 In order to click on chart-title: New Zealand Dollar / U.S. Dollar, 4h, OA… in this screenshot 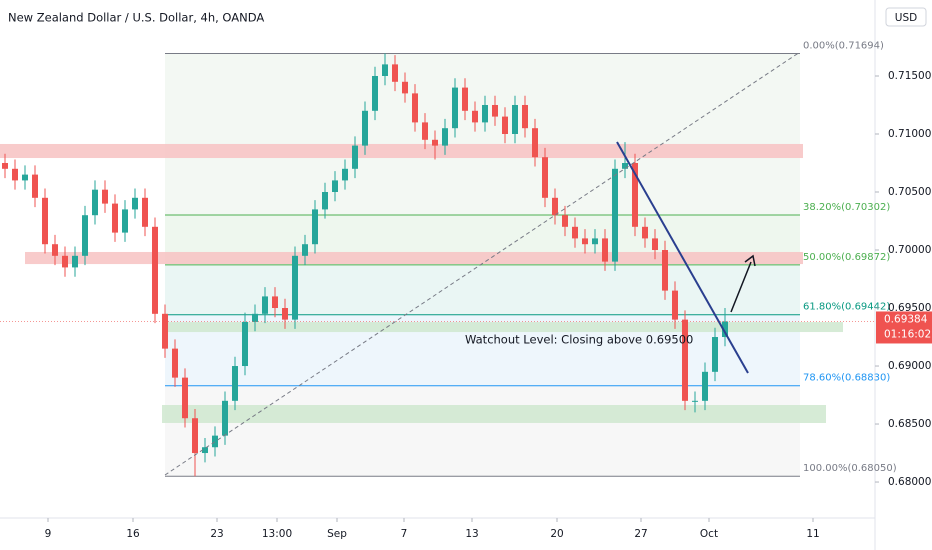, I will do `click(136, 18)`.